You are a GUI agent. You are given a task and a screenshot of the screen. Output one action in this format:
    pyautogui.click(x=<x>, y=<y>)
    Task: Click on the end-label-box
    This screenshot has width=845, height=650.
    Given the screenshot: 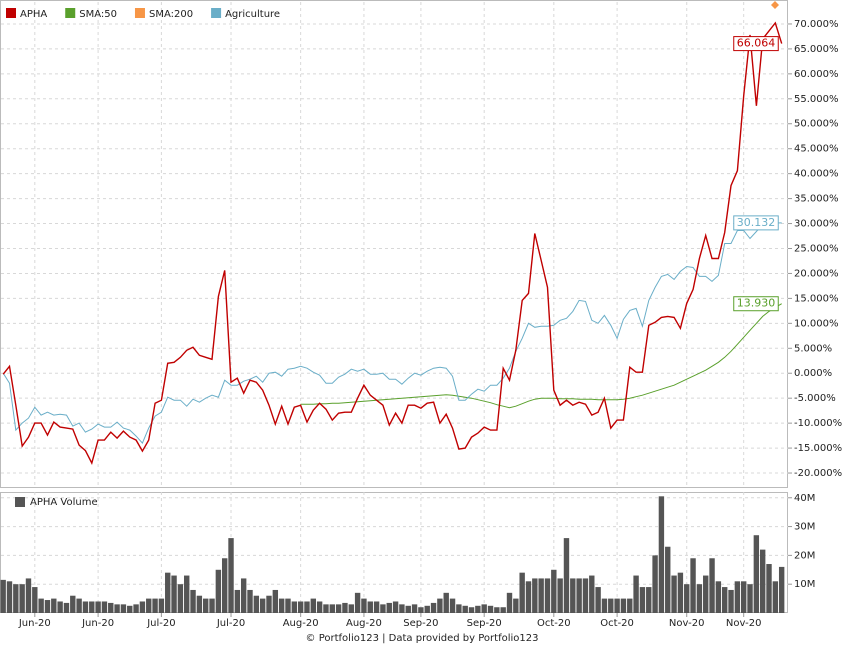 What is the action you would take?
    pyautogui.click(x=756, y=44)
    